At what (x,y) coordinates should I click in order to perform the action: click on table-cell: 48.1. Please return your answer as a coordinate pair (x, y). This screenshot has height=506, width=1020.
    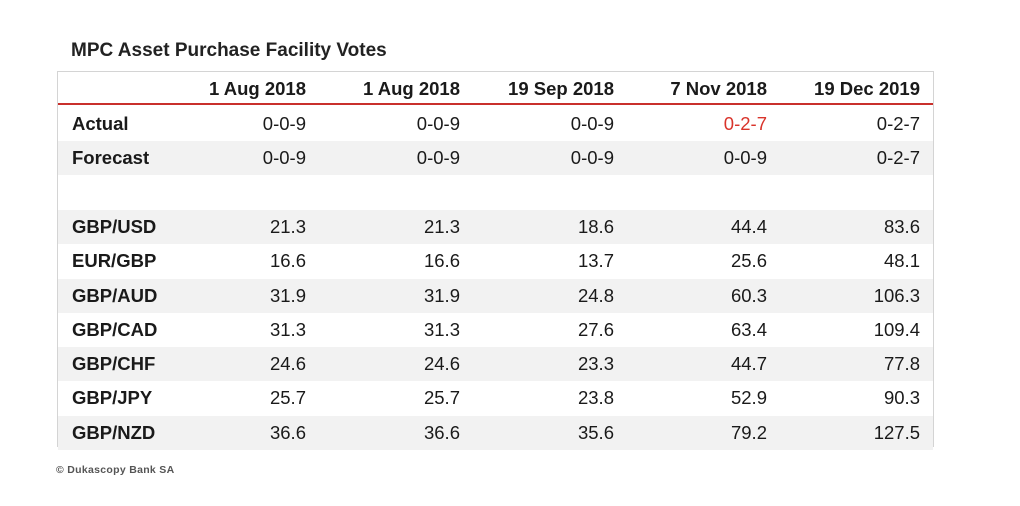
    Looking at the image, I should click on (901, 261).